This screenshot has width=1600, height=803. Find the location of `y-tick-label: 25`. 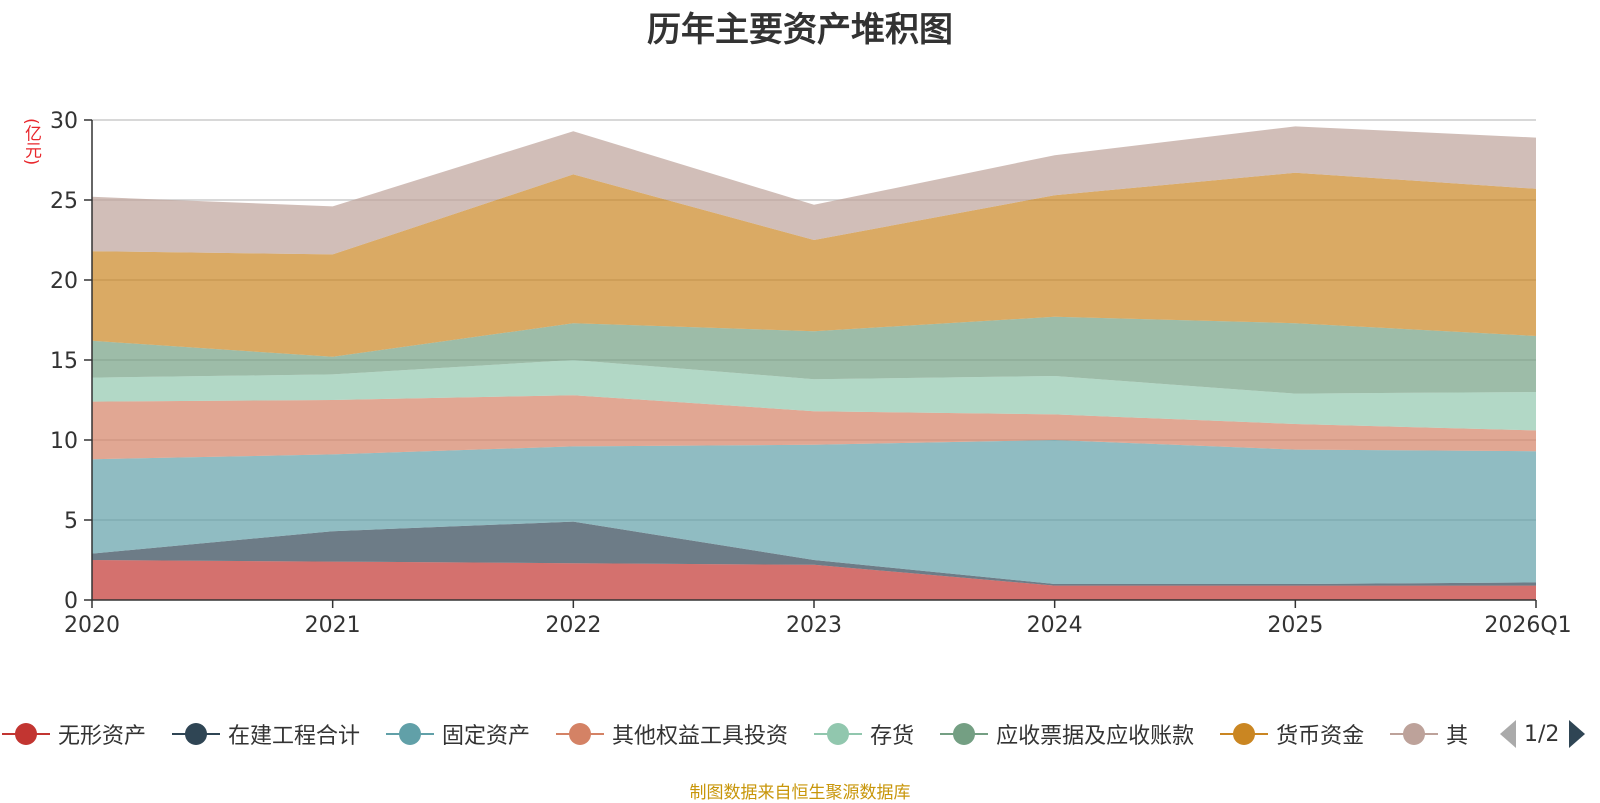

y-tick-label: 25 is located at coordinates (64, 201).